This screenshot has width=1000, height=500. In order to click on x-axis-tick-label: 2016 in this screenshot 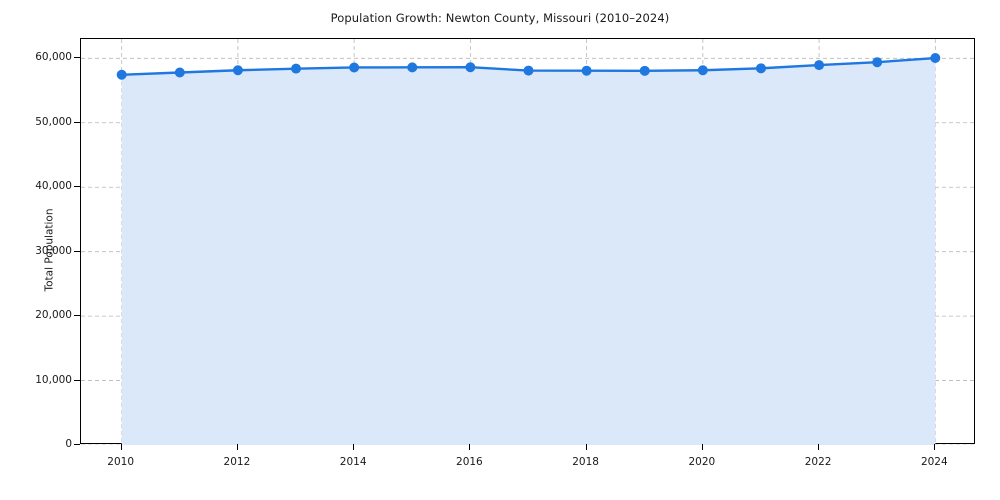, I will do `click(469, 462)`.